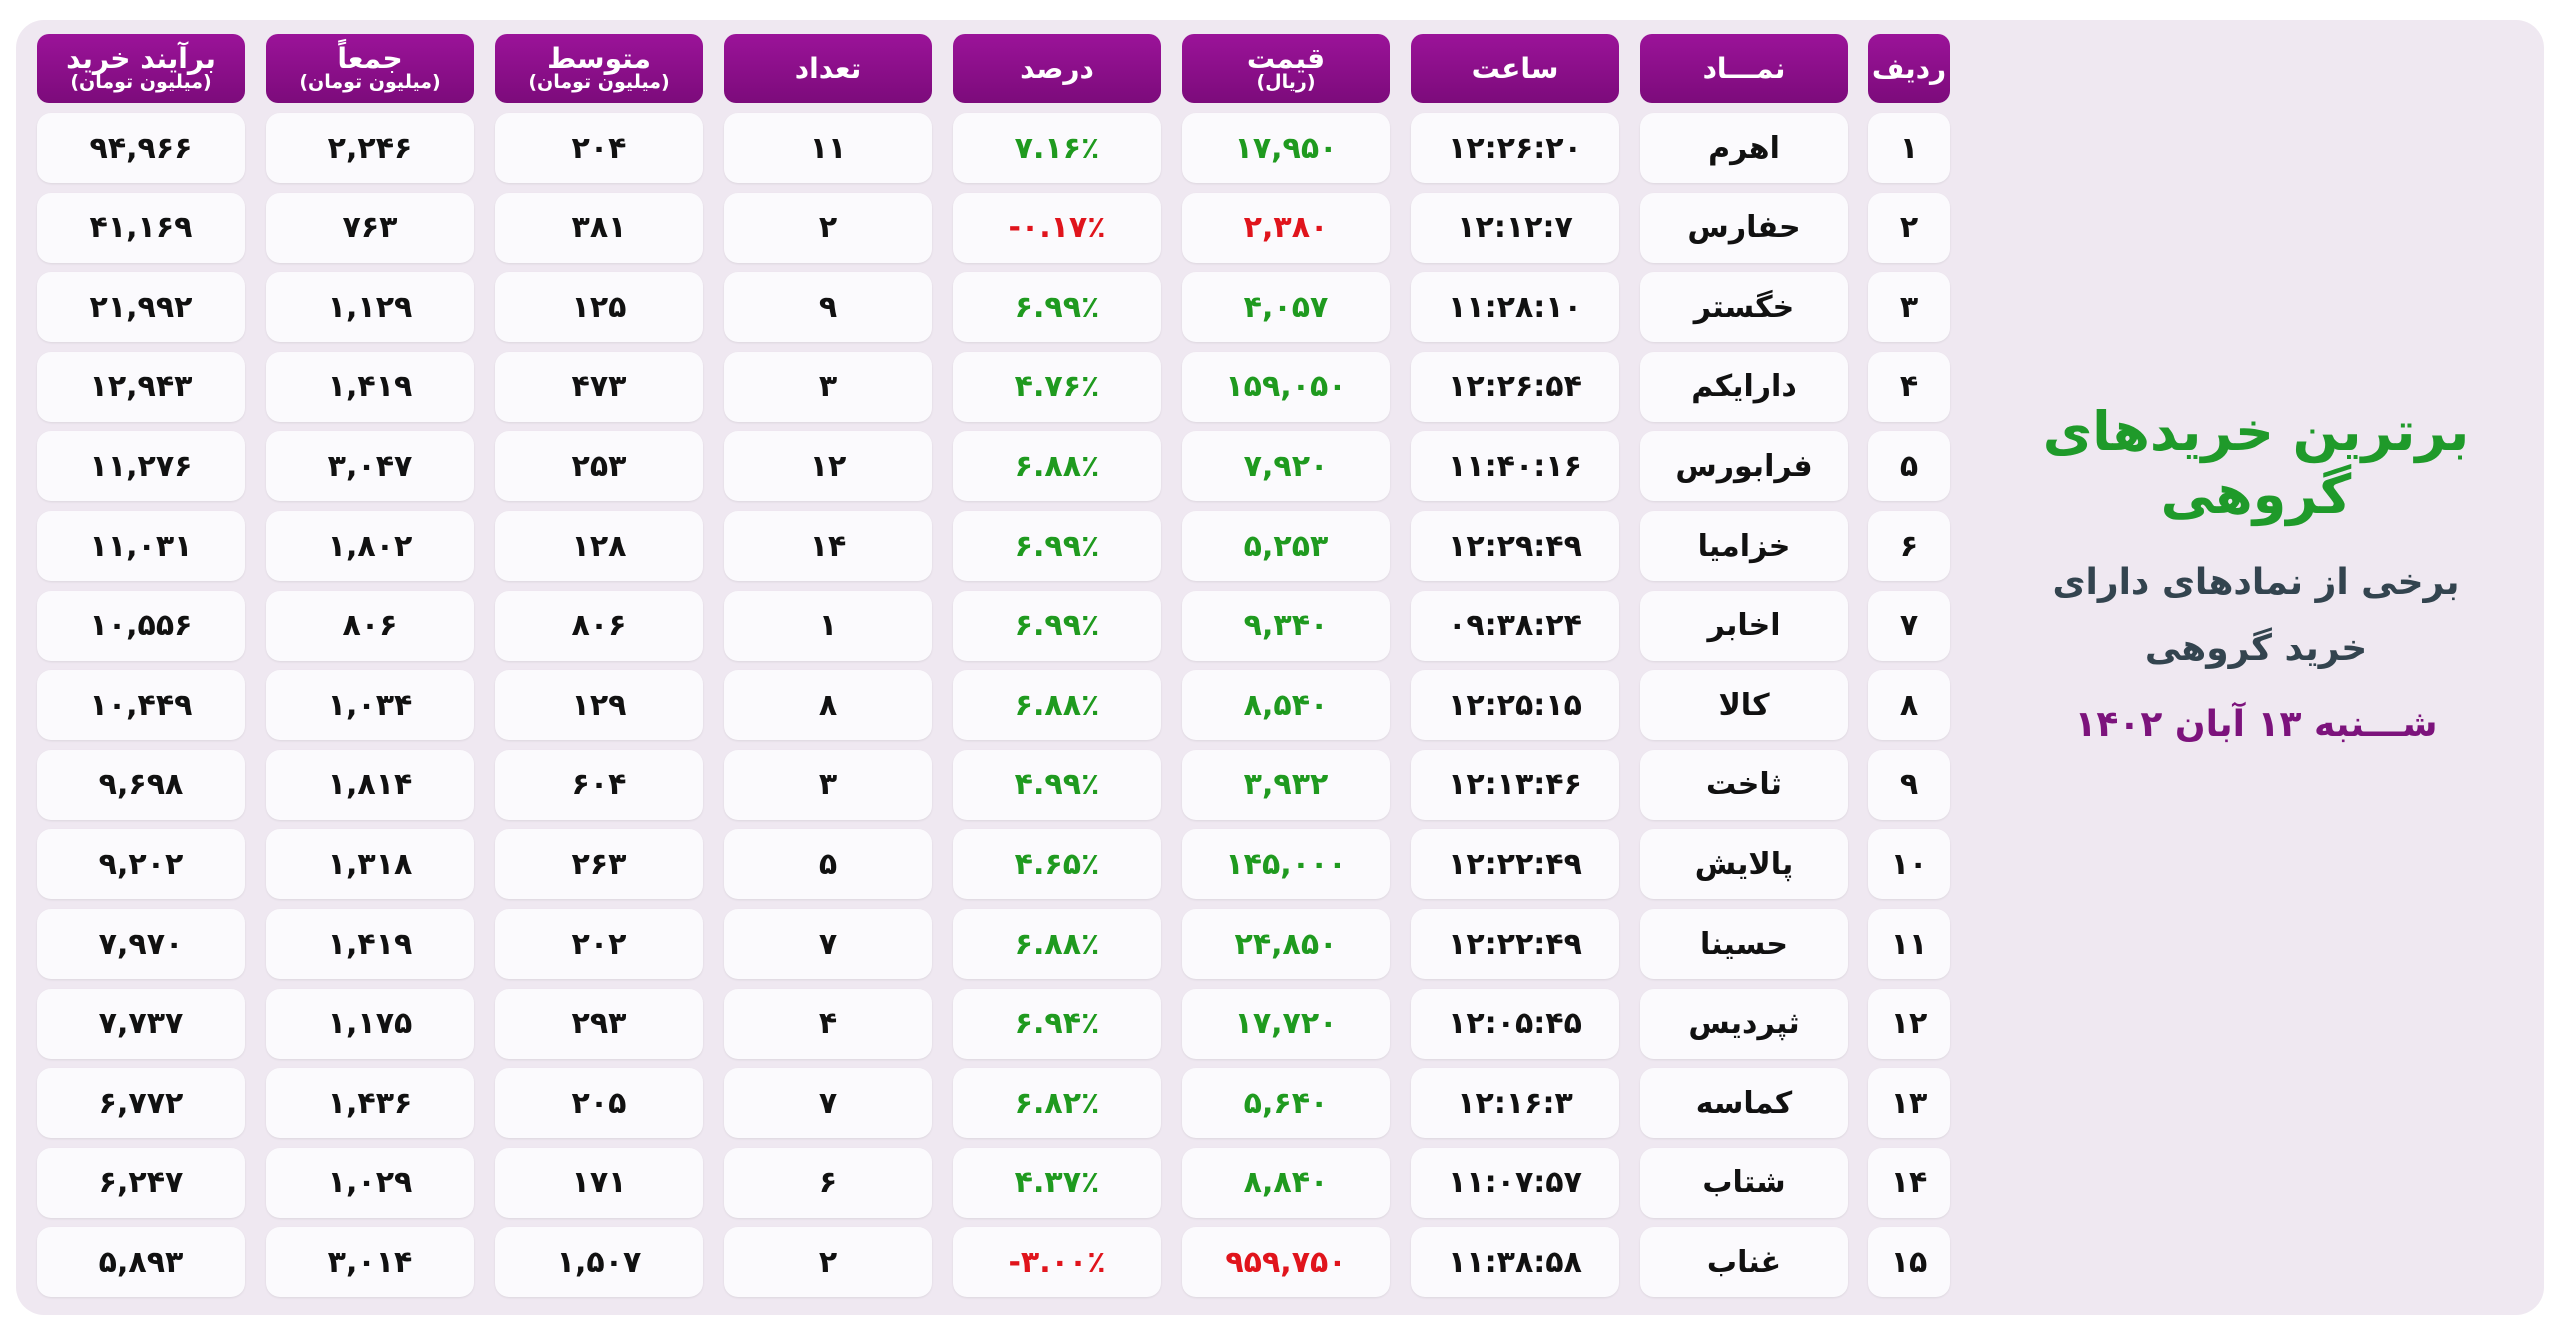 This screenshot has height=1333, width=2560. I want to click on column-header: ردیف, so click(1909, 68).